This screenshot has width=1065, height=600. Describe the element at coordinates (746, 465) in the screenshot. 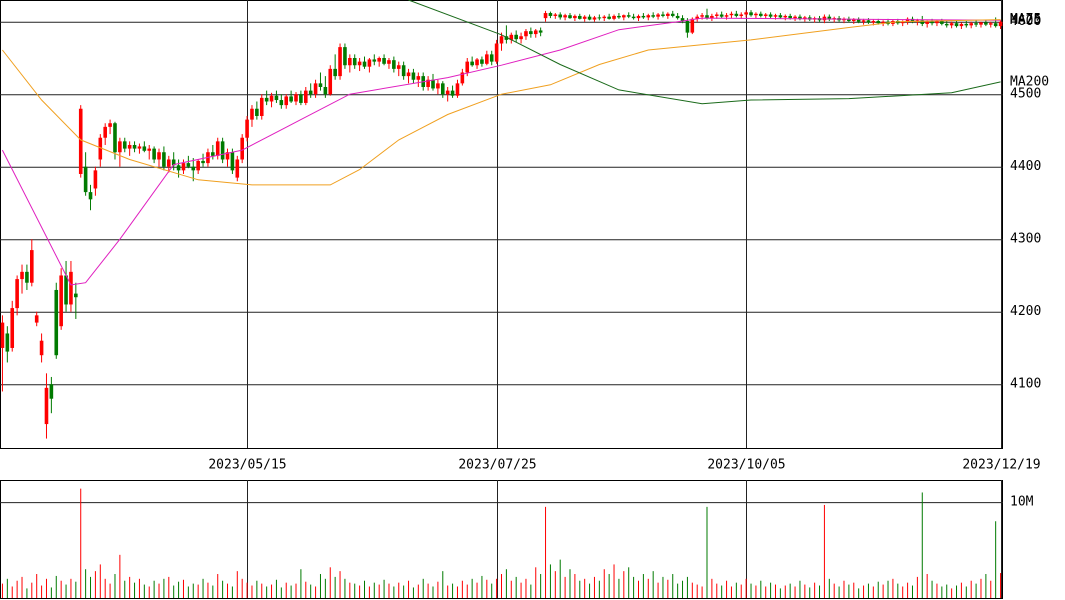

I see `x-tick-label: 2023/10/05` at that location.